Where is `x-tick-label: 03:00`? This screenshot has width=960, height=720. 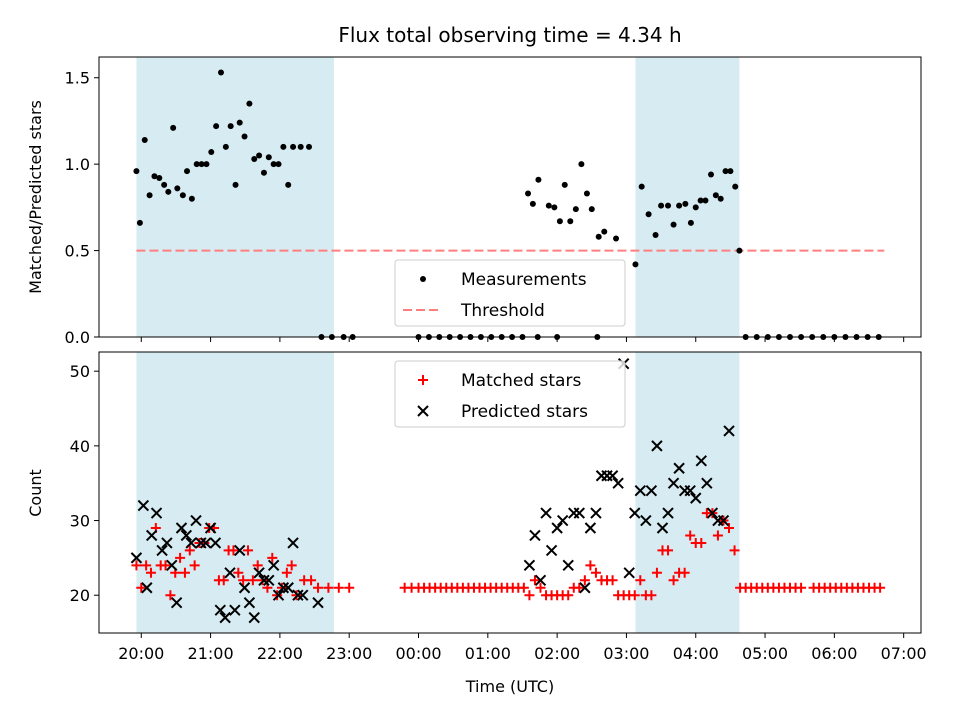 x-tick-label: 03:00 is located at coordinates (626, 653).